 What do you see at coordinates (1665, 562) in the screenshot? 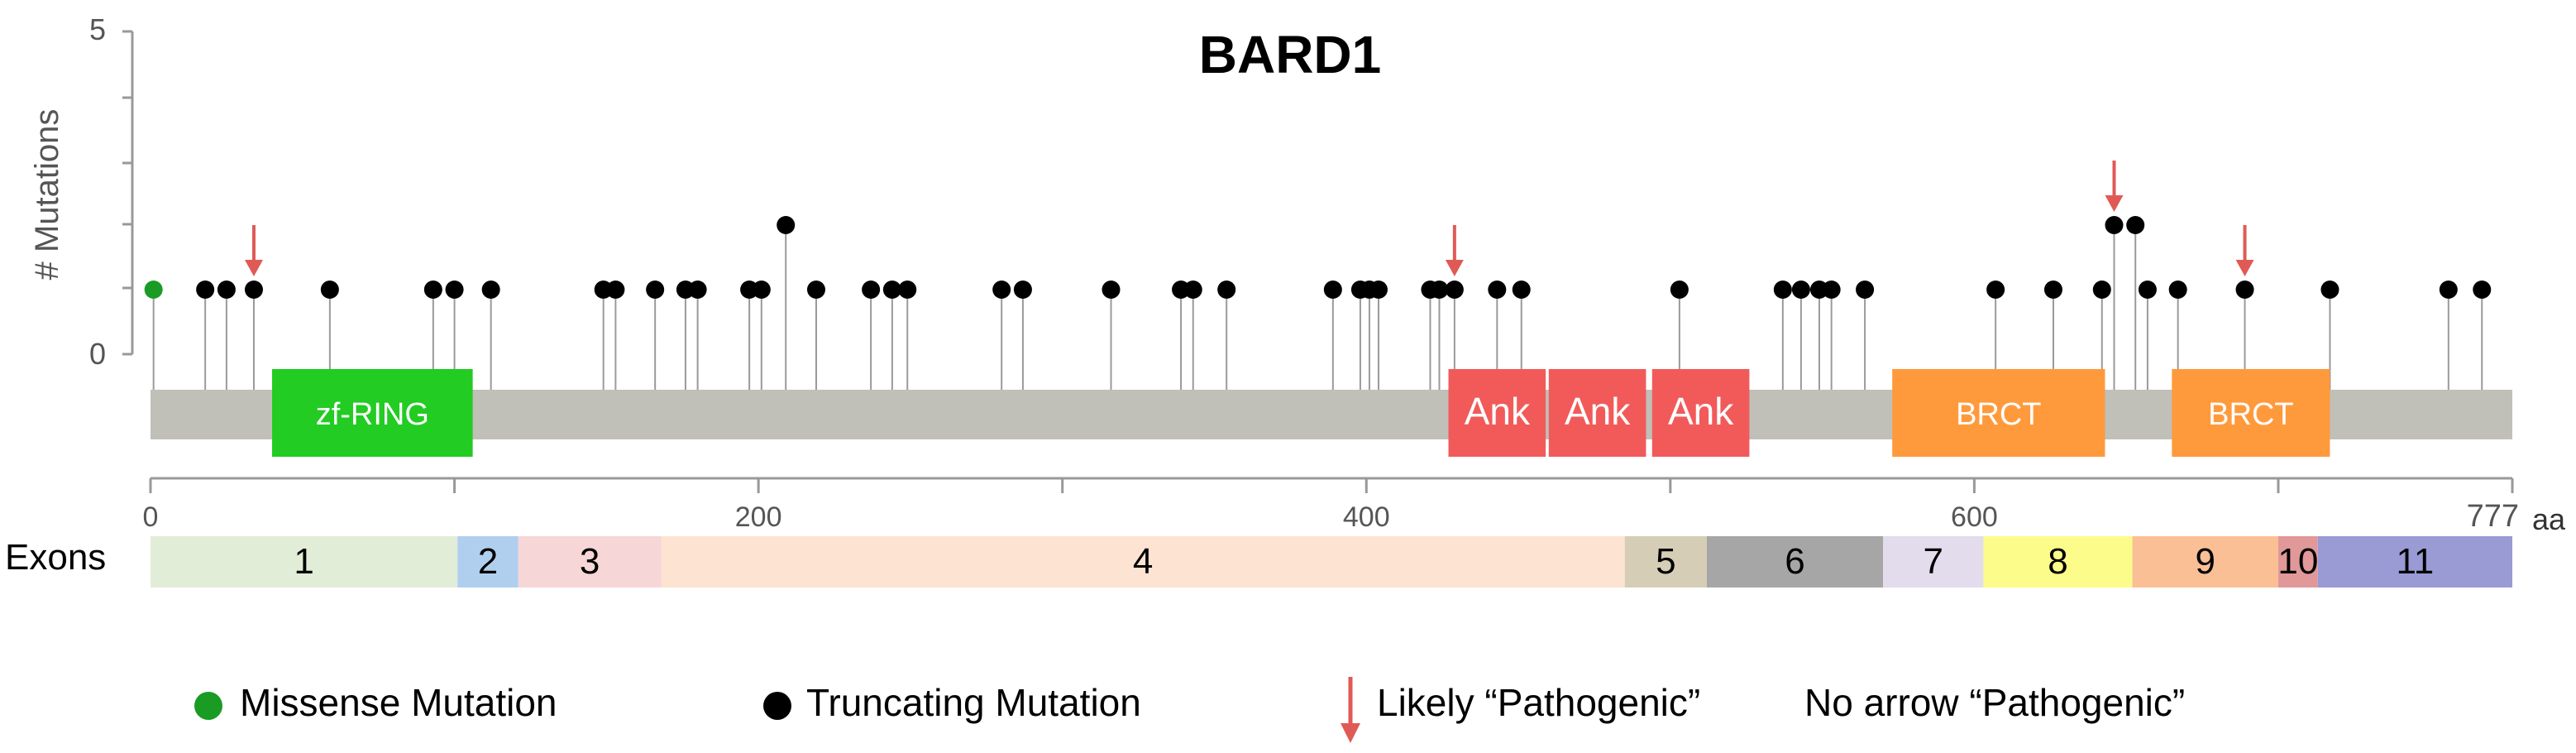
I see `exon-5: 5` at bounding box center [1665, 562].